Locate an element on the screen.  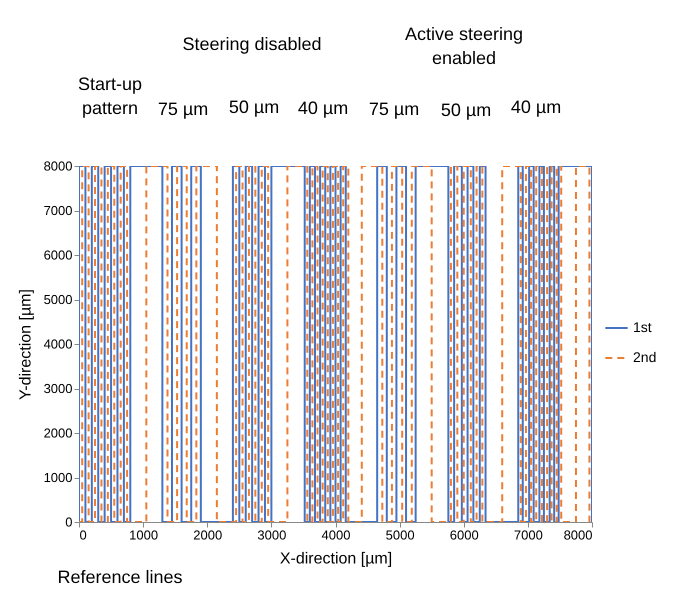
x-tick-label: 3000 is located at coordinates (271, 535).